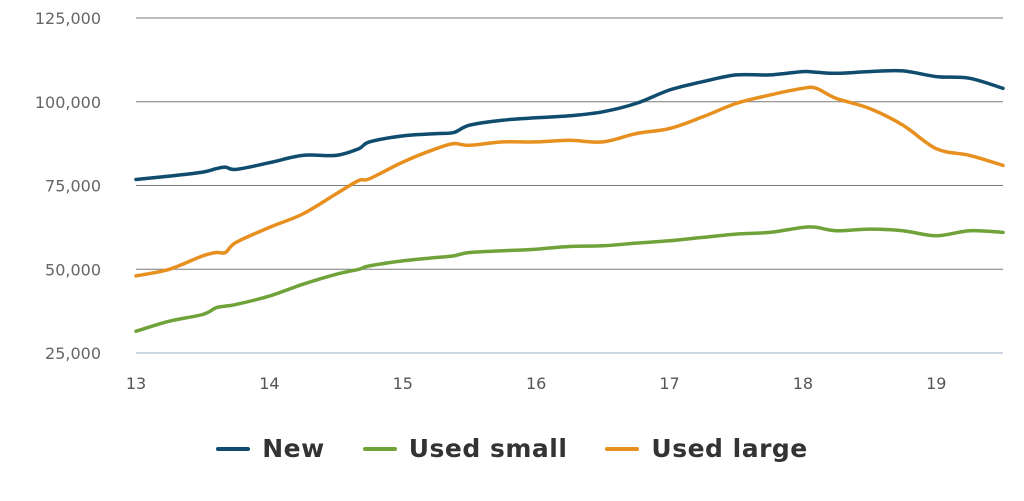 Image resolution: width=1024 pixels, height=501 pixels. I want to click on y-tick-label: 100,000, so click(68, 102).